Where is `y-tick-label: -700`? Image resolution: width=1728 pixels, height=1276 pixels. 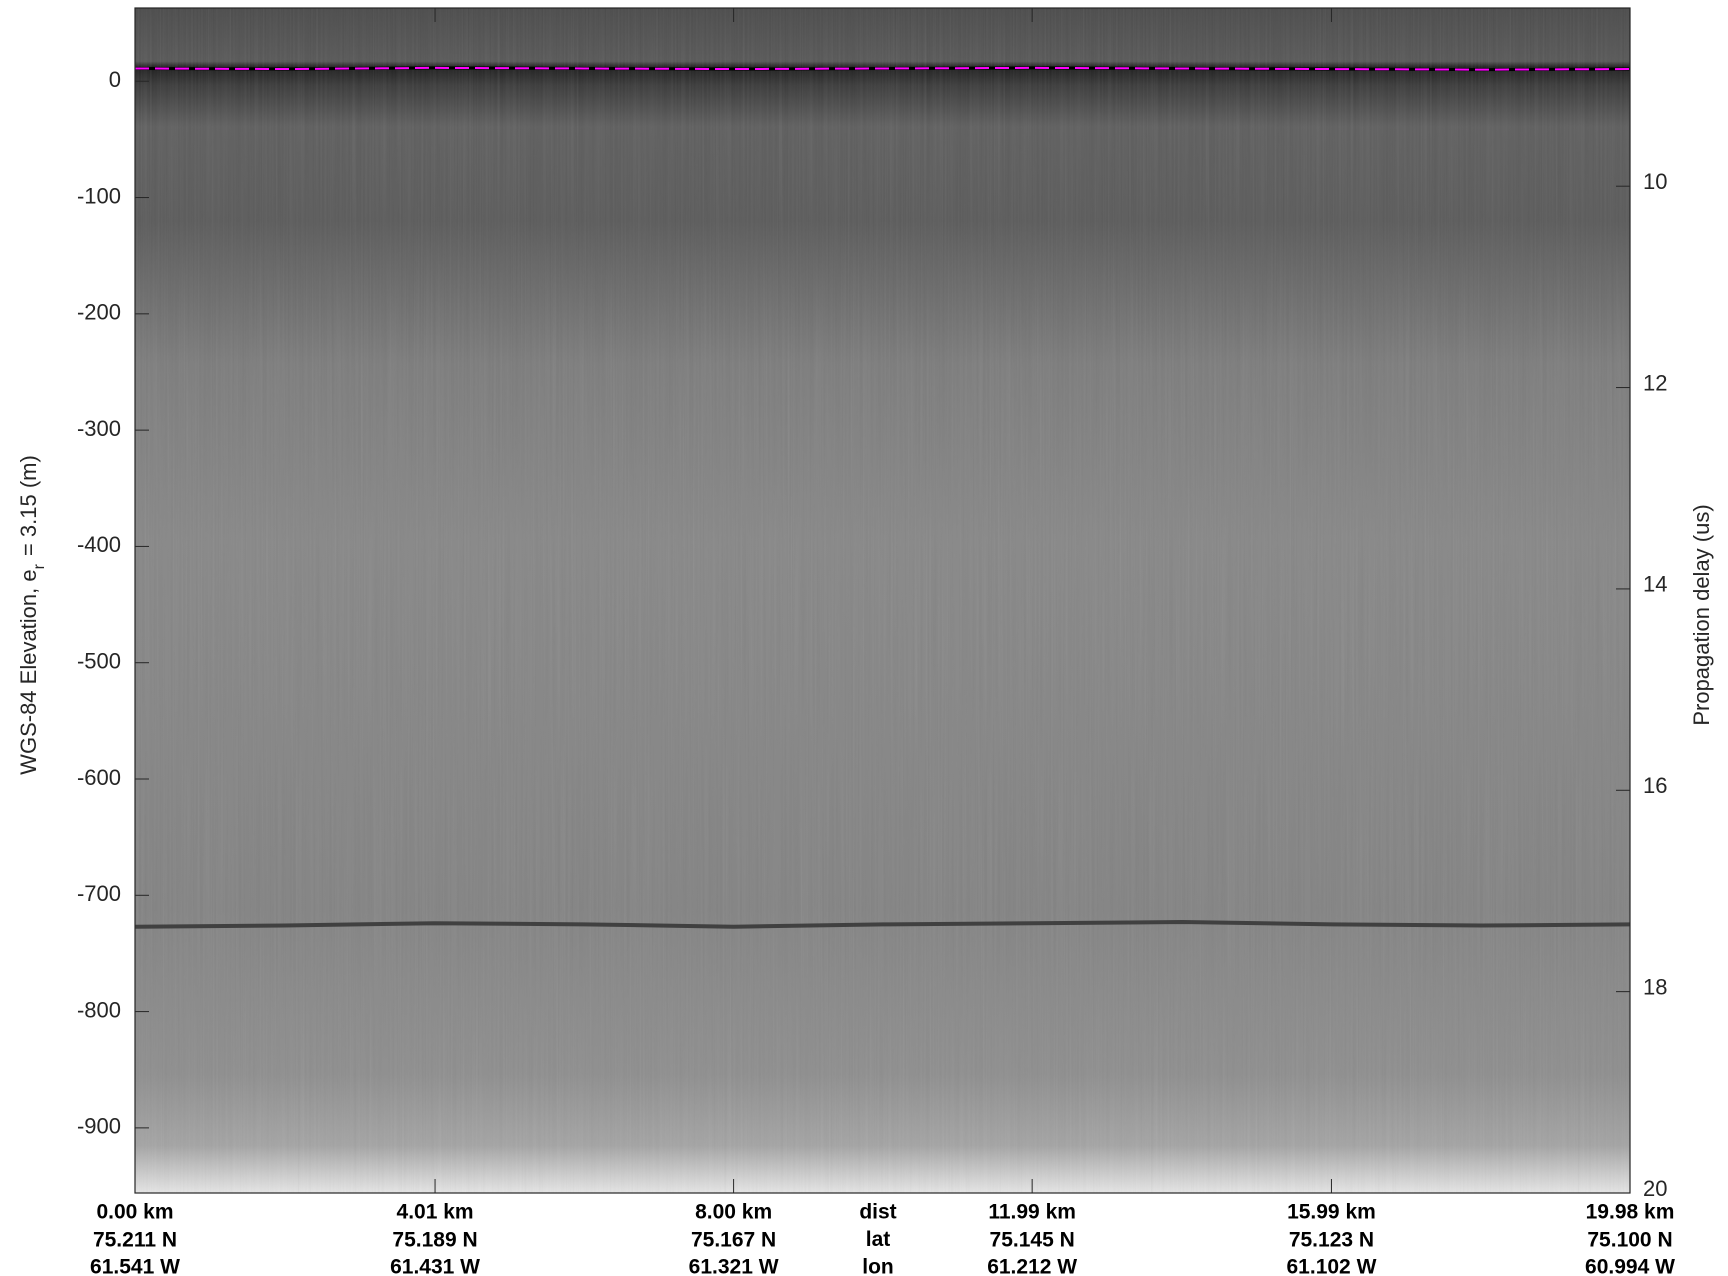 y-tick-label: -700 is located at coordinates (99, 893).